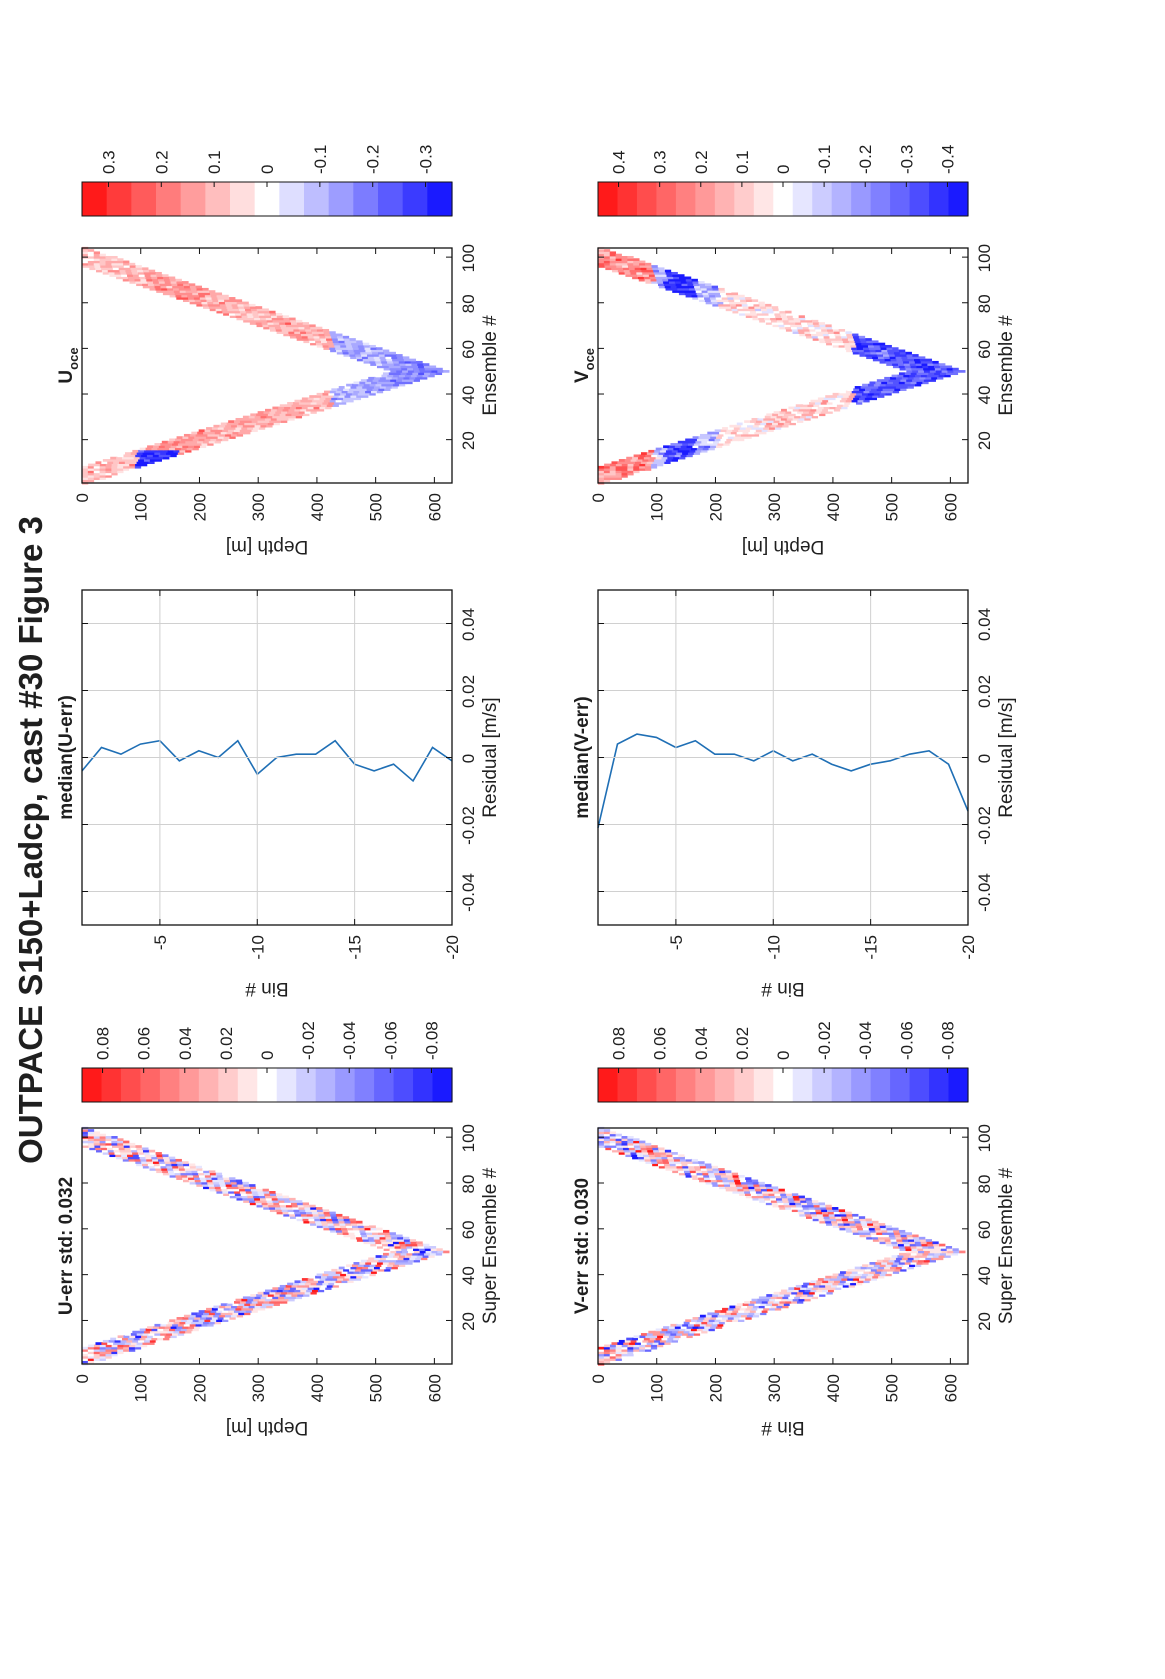  What do you see at coordinates (657, 507) in the screenshot?
I see `y-tick-label: 100` at bounding box center [657, 507].